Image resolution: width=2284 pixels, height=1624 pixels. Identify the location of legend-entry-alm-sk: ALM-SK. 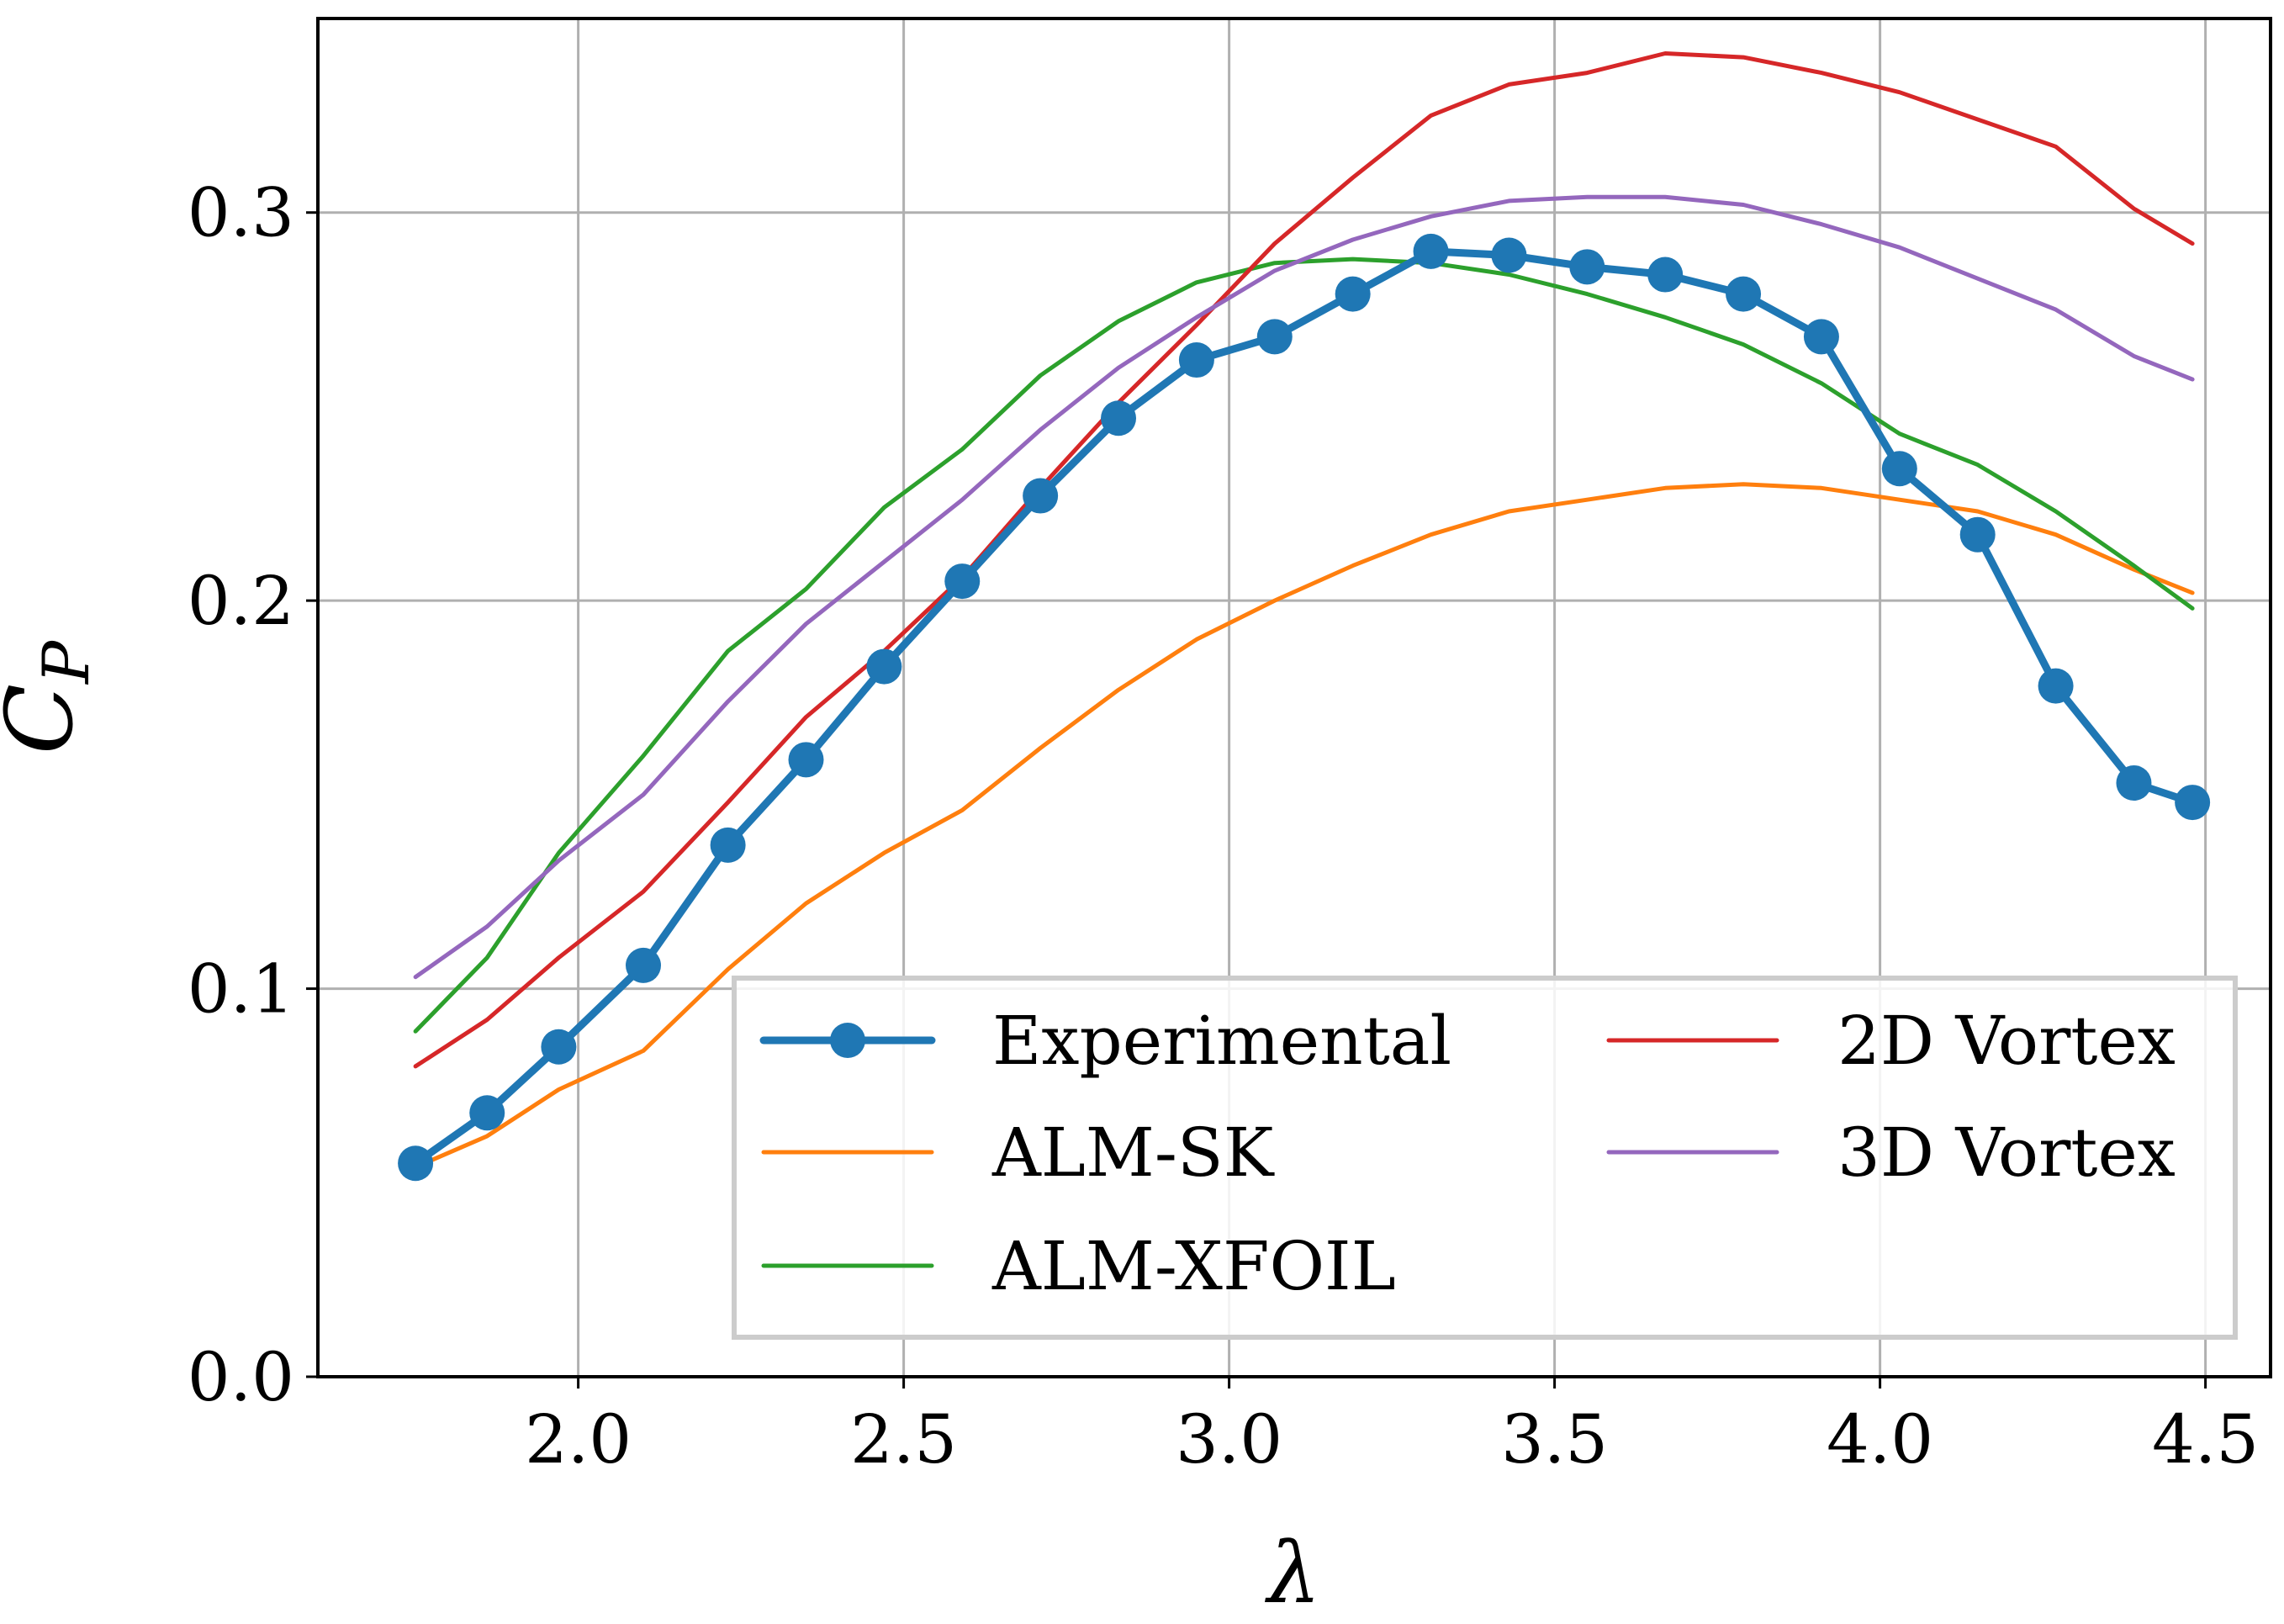
(1018, 1153).